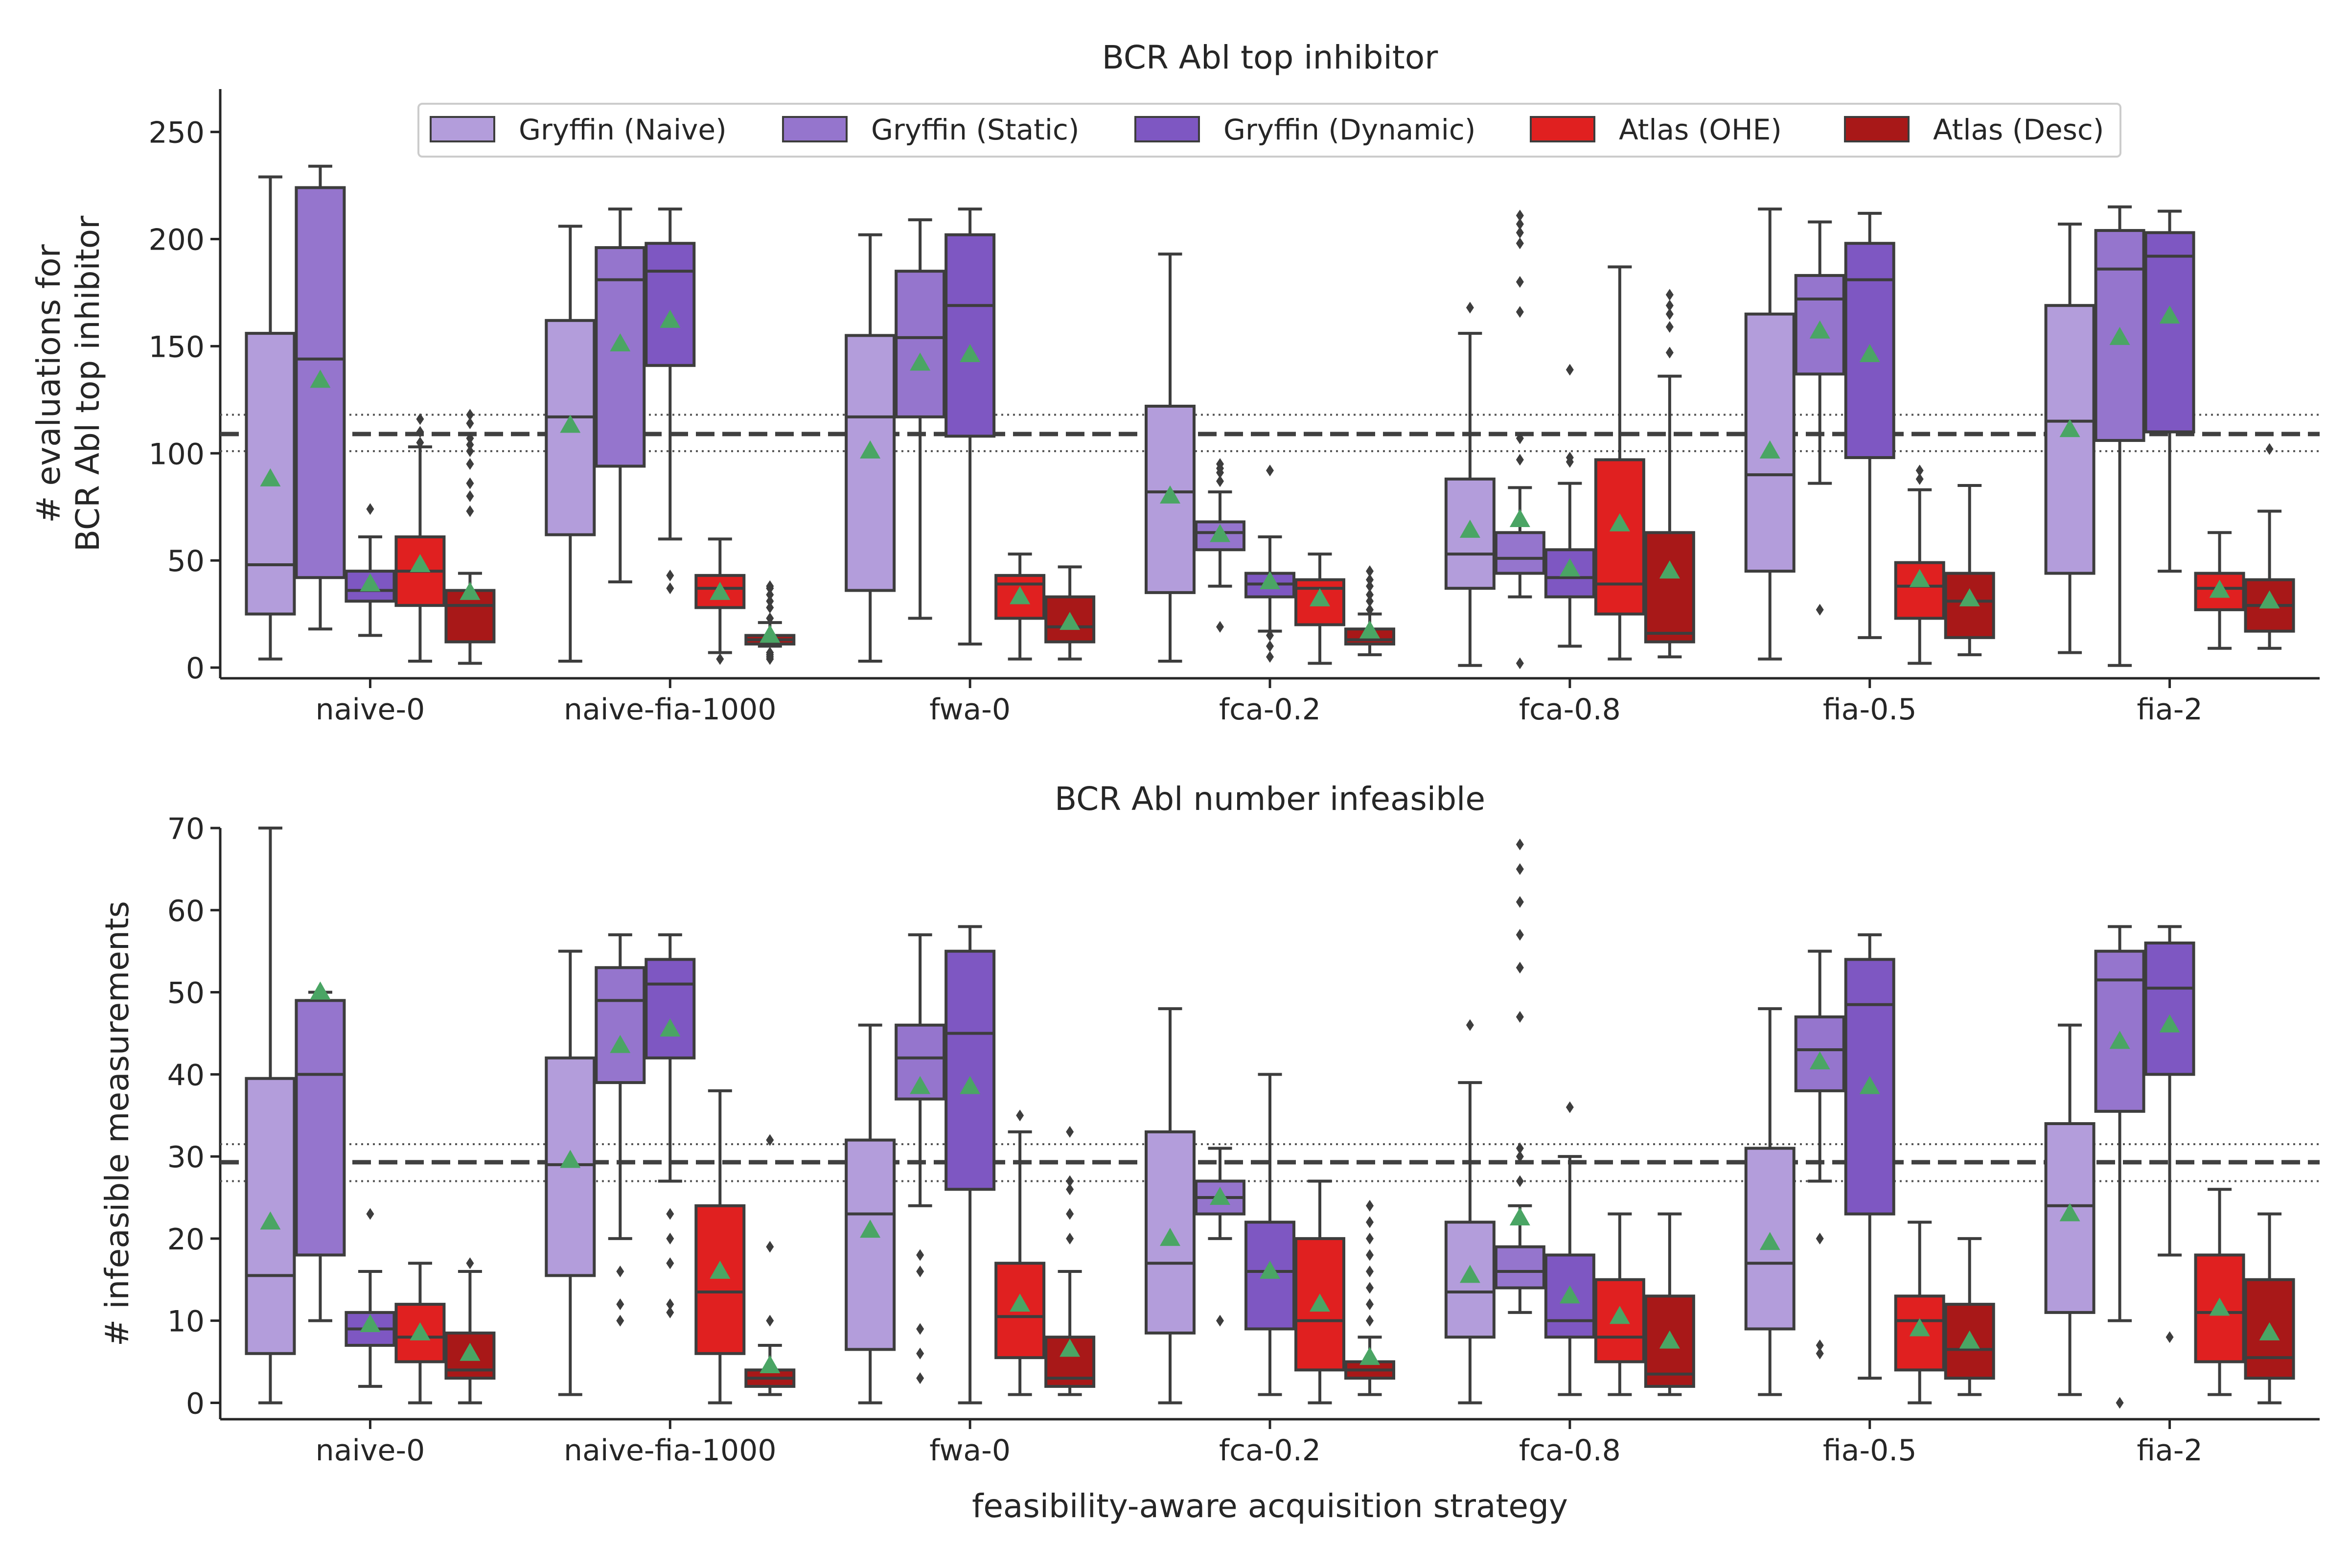  What do you see at coordinates (186, 1075) in the screenshot?
I see `y-tick-label: 40` at bounding box center [186, 1075].